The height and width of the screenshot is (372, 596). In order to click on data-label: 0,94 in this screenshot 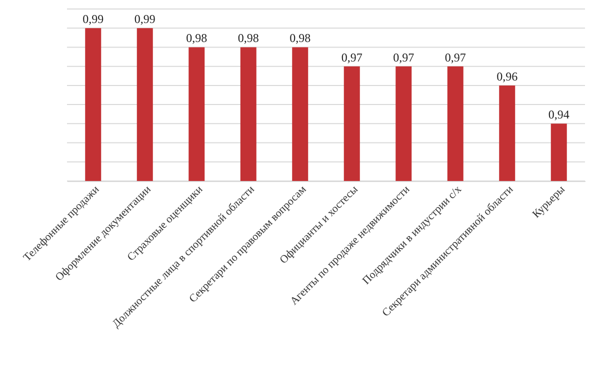, I will do `click(559, 115)`.